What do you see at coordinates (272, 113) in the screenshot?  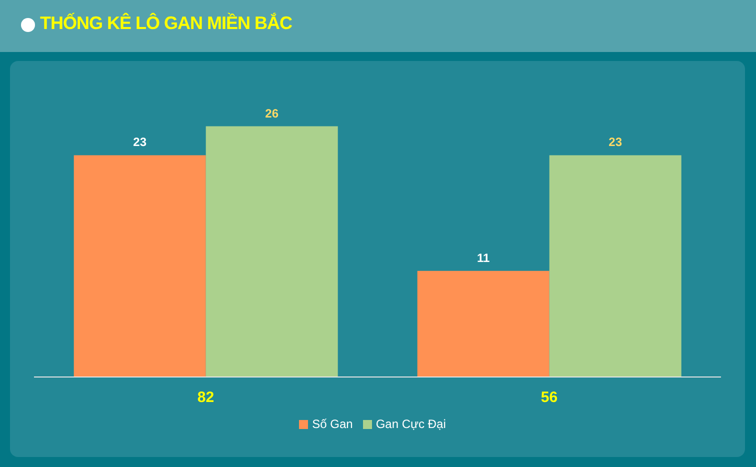 I see `data-label: 26` at bounding box center [272, 113].